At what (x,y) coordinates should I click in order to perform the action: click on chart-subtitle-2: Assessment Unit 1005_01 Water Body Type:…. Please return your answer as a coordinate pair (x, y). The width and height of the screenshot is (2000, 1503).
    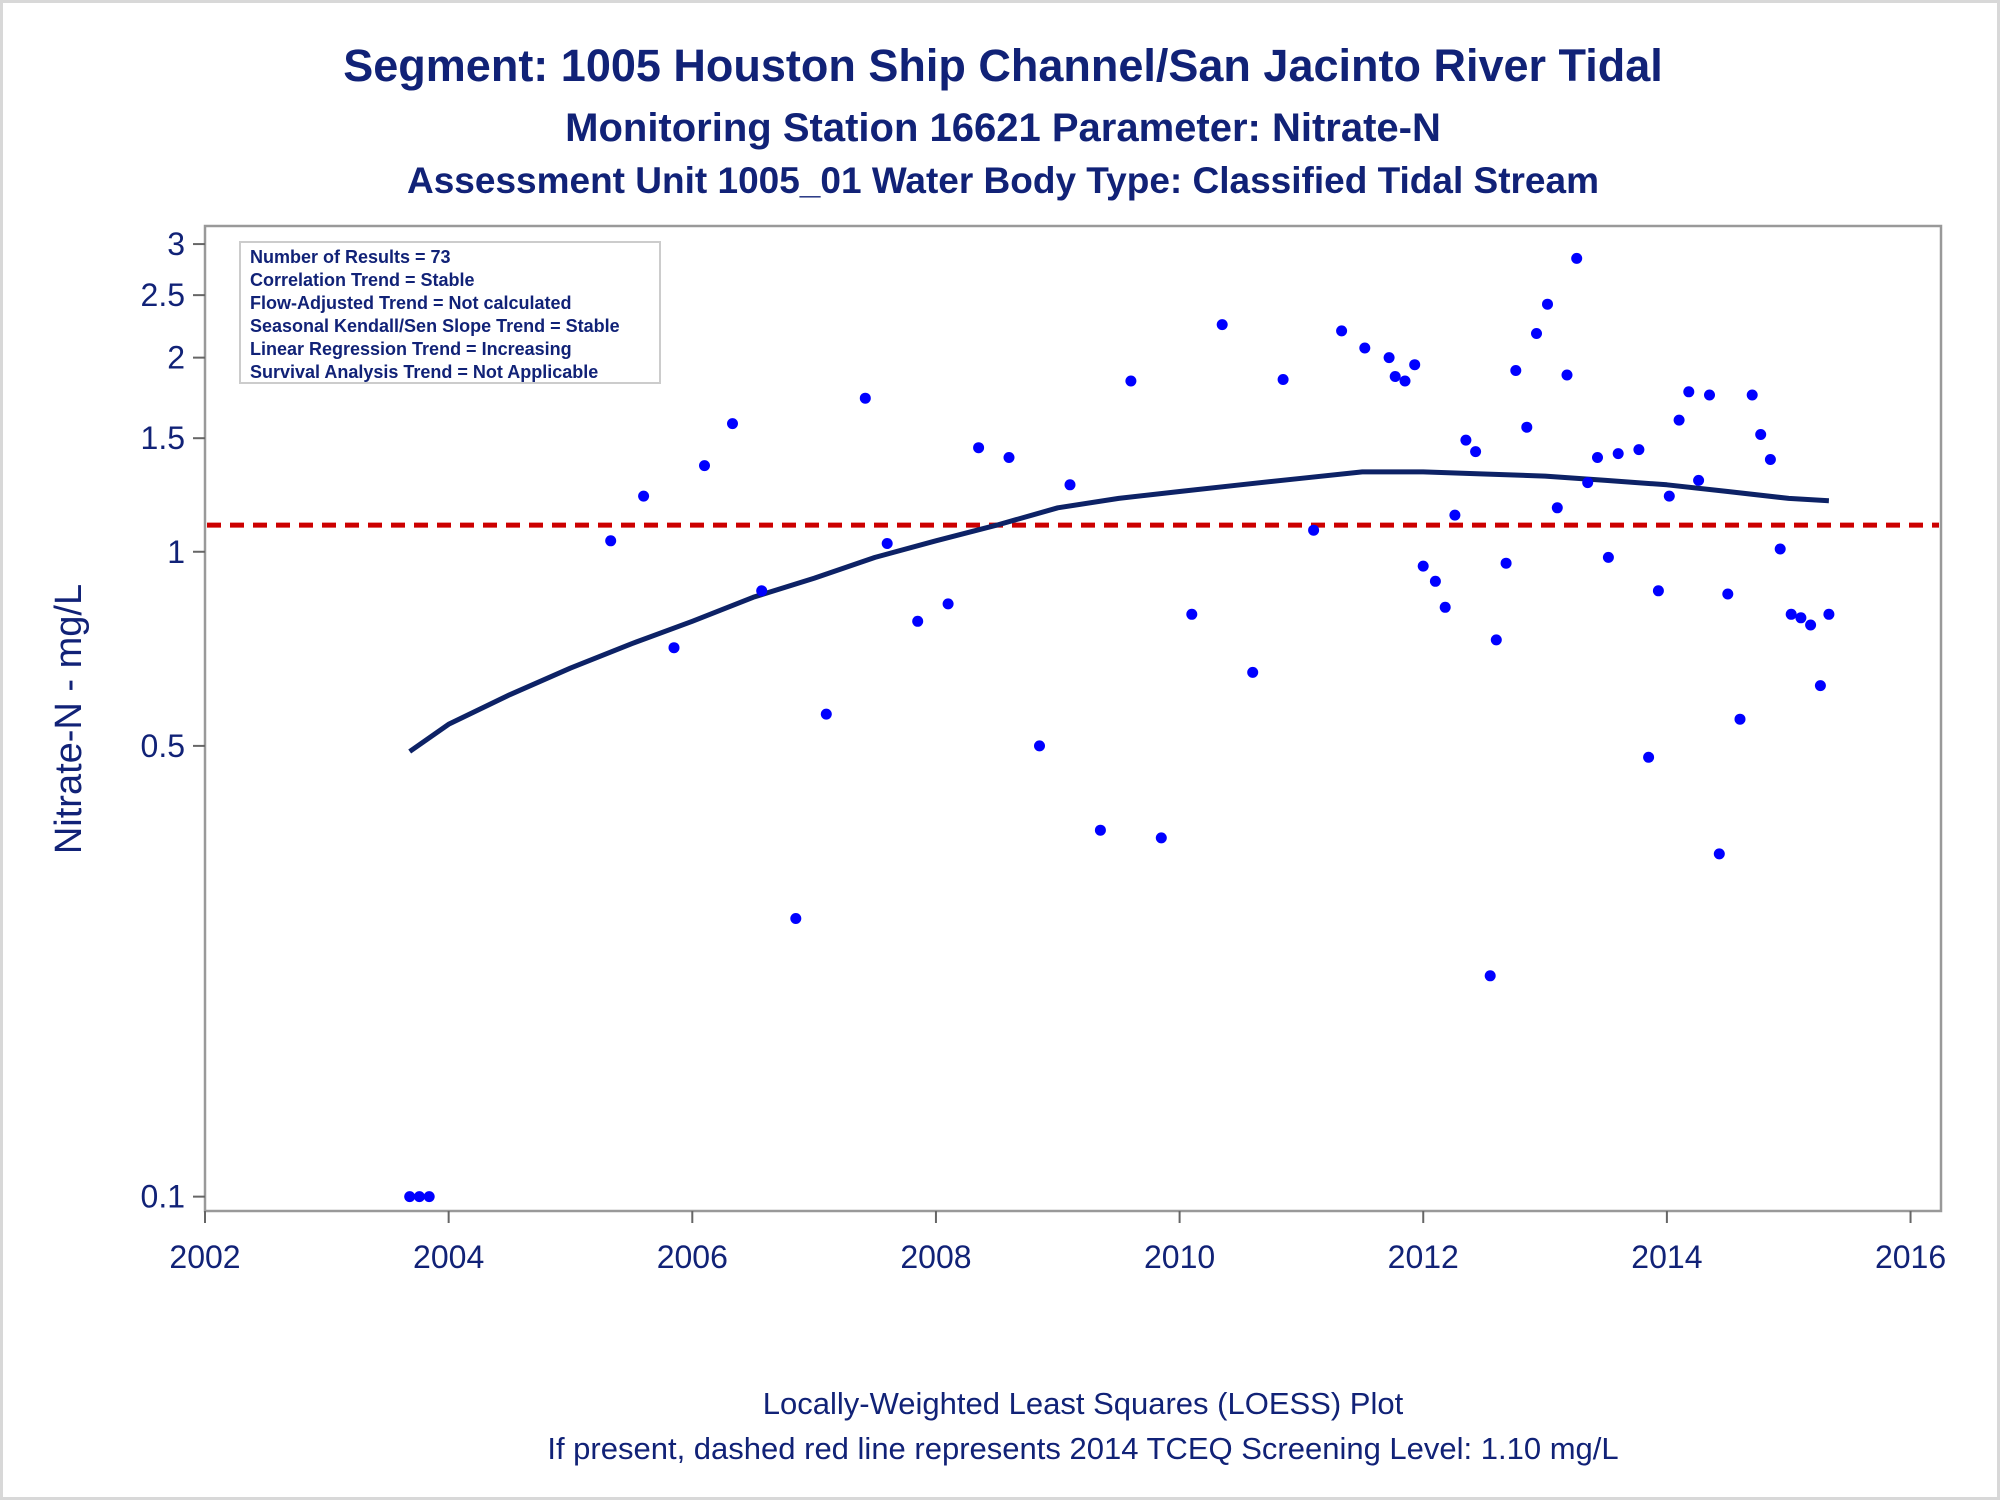
    Looking at the image, I should click on (1003, 180).